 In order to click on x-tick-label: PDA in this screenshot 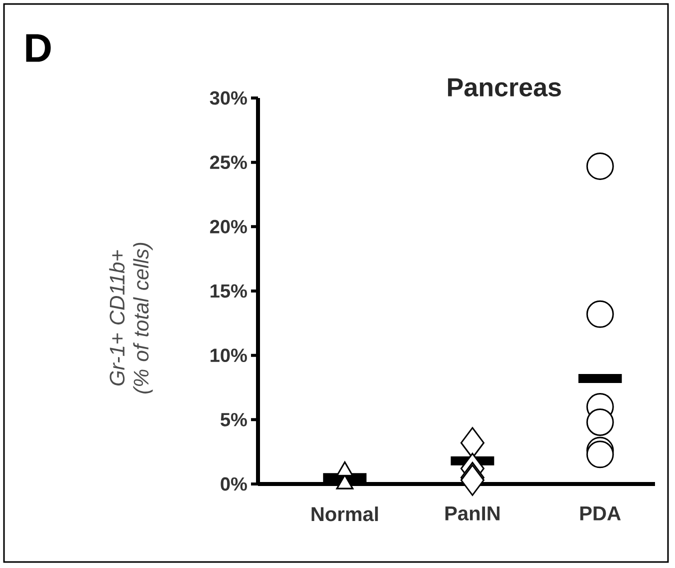, I will do `click(600, 513)`.